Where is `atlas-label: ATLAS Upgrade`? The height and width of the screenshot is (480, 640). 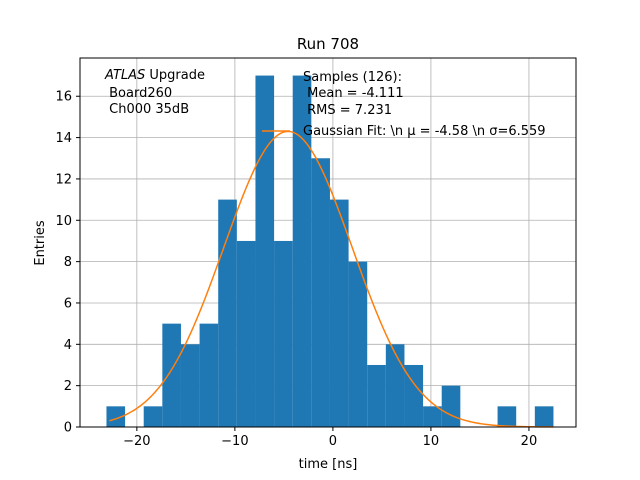 atlas-label: ATLAS Upgrade is located at coordinates (154, 75).